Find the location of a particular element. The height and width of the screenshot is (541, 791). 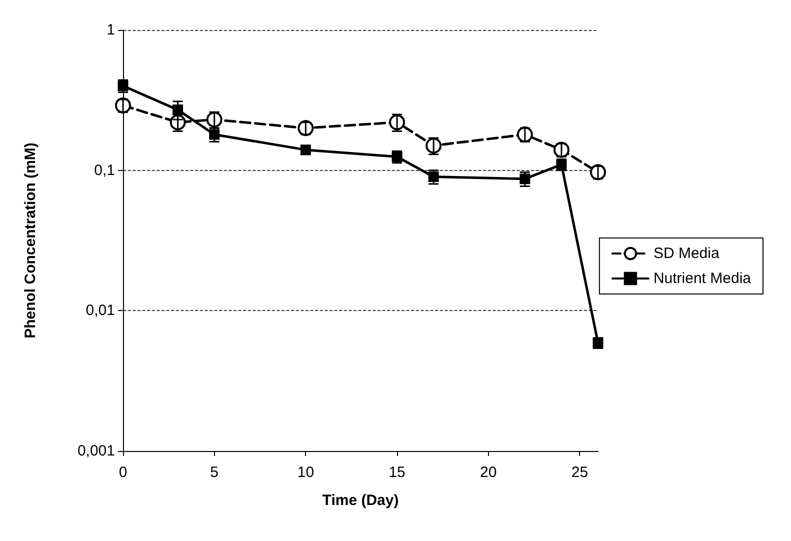

x-tick-label: 5 is located at coordinates (214, 472).